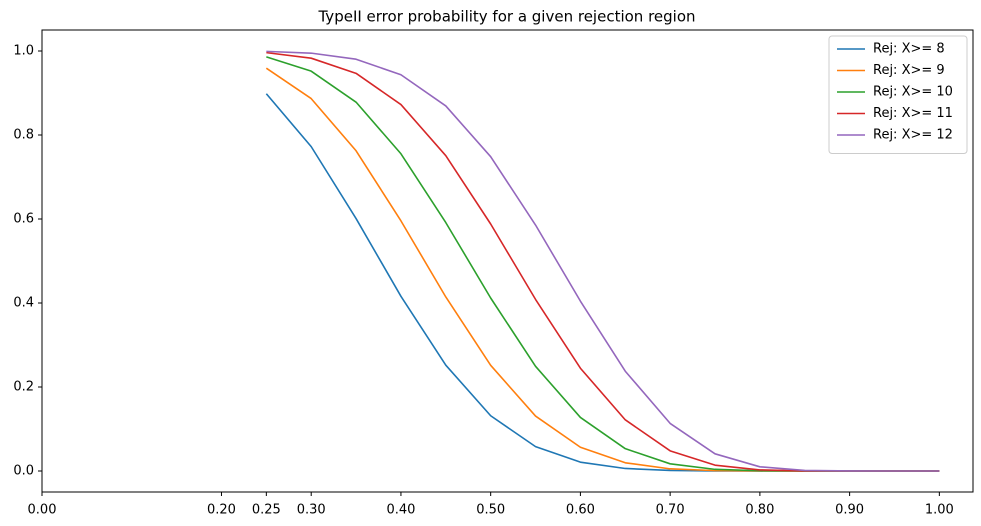 The width and height of the screenshot is (981, 526). What do you see at coordinates (849, 510) in the screenshot?
I see `x-tick-label: 0.90` at bounding box center [849, 510].